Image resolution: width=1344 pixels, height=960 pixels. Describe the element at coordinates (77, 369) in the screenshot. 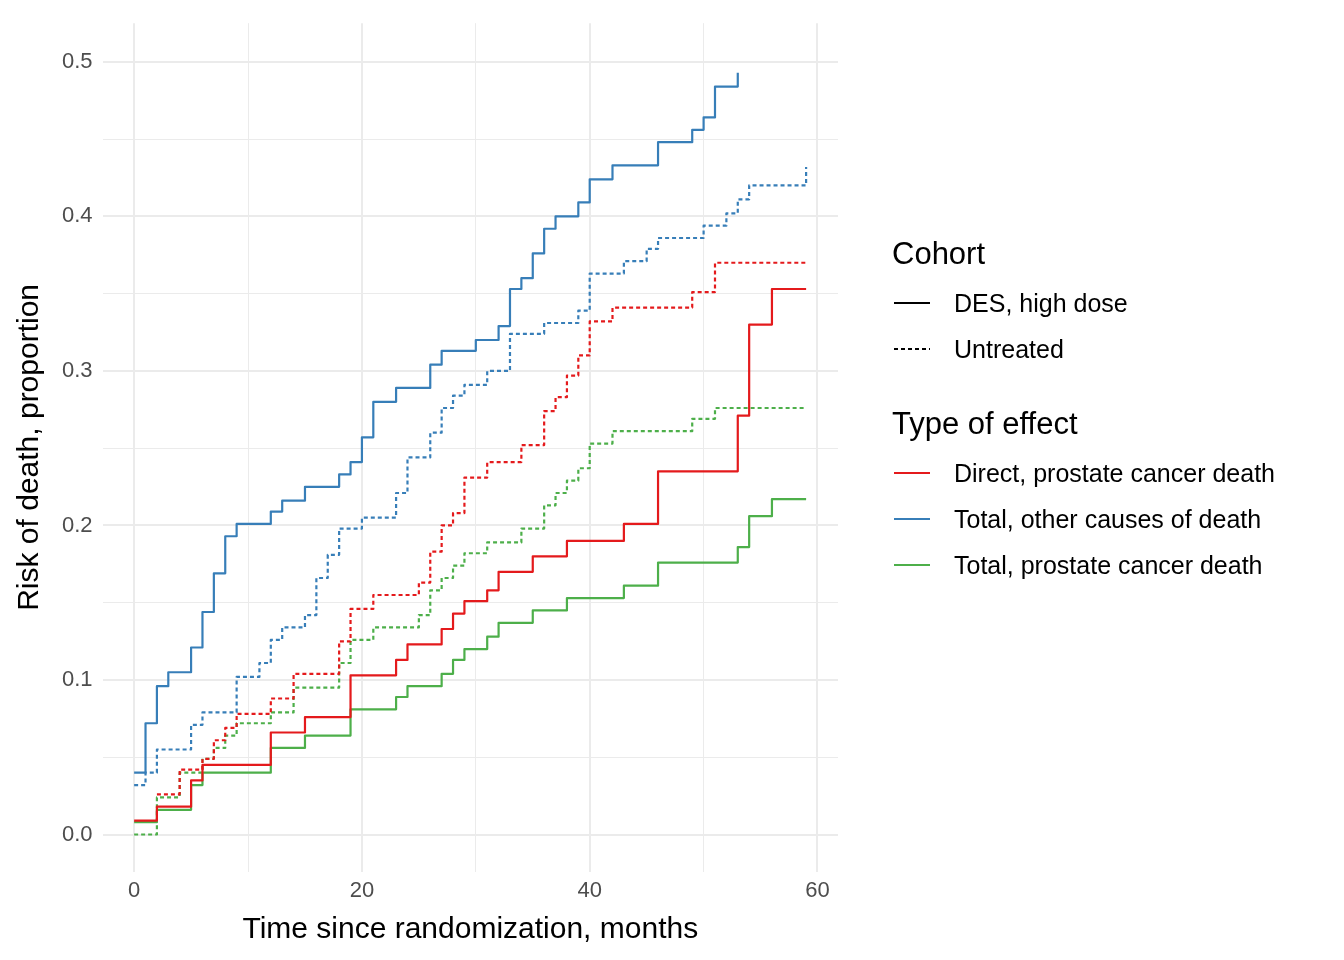

I see `y-tick-label: 0.3` at that location.